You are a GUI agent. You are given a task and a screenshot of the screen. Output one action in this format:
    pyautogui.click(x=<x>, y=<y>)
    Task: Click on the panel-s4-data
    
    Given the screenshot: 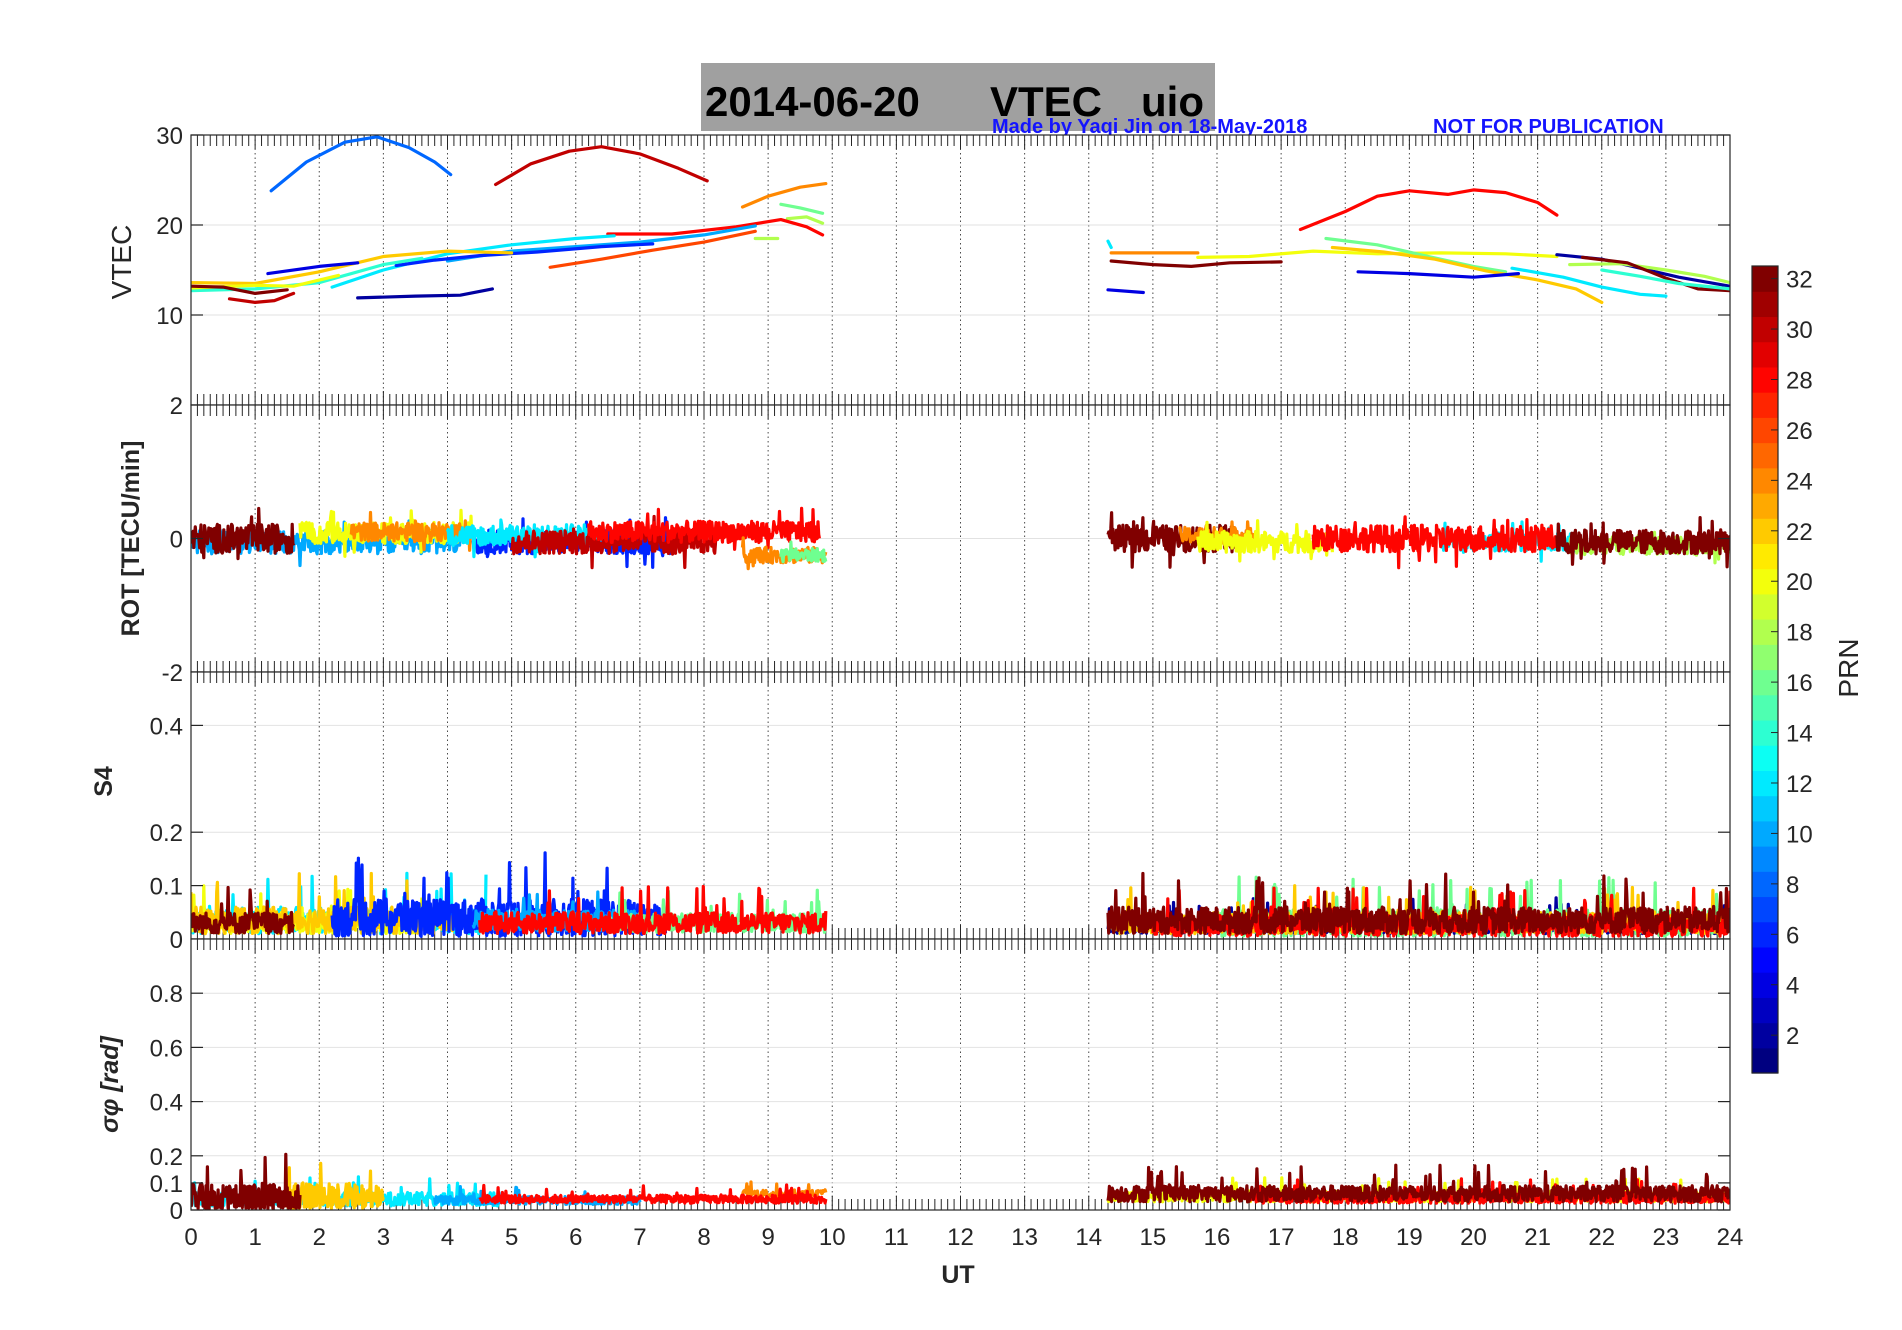 What is the action you would take?
    pyautogui.click(x=960, y=894)
    